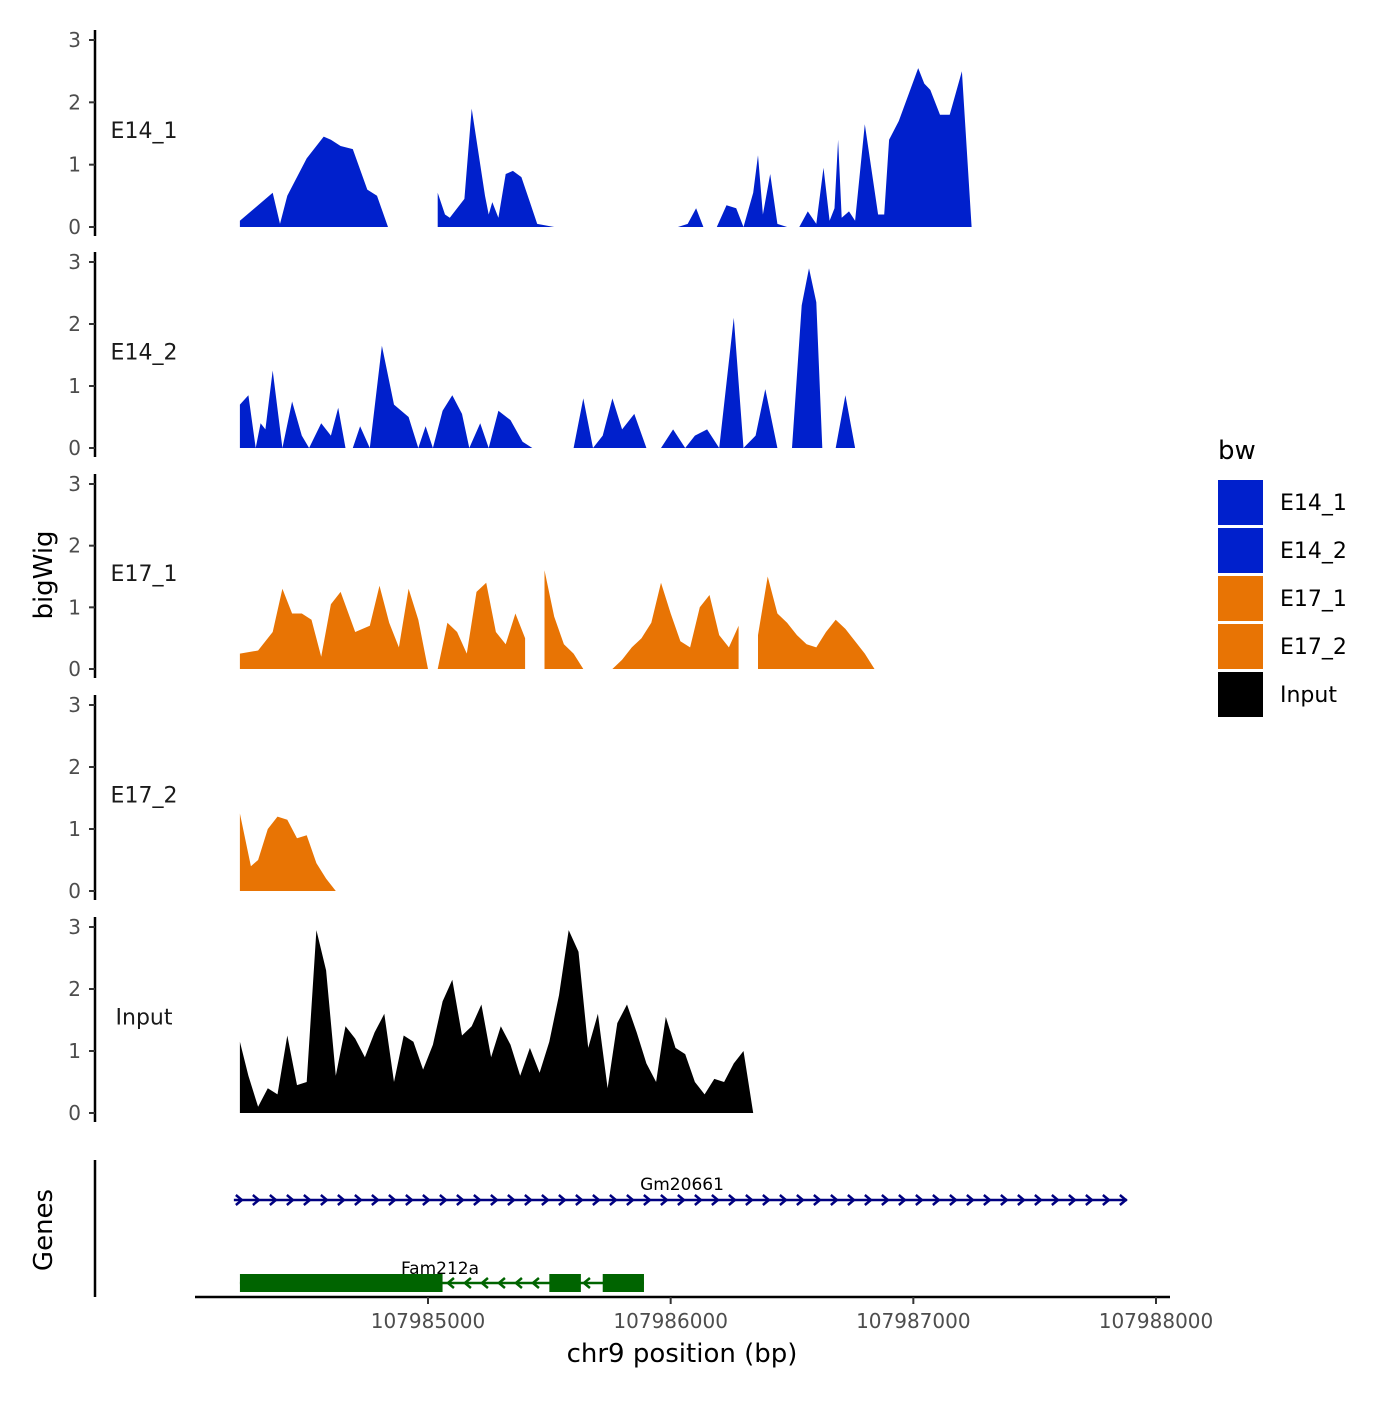  I want to click on legend-title: bw, so click(1237, 451).